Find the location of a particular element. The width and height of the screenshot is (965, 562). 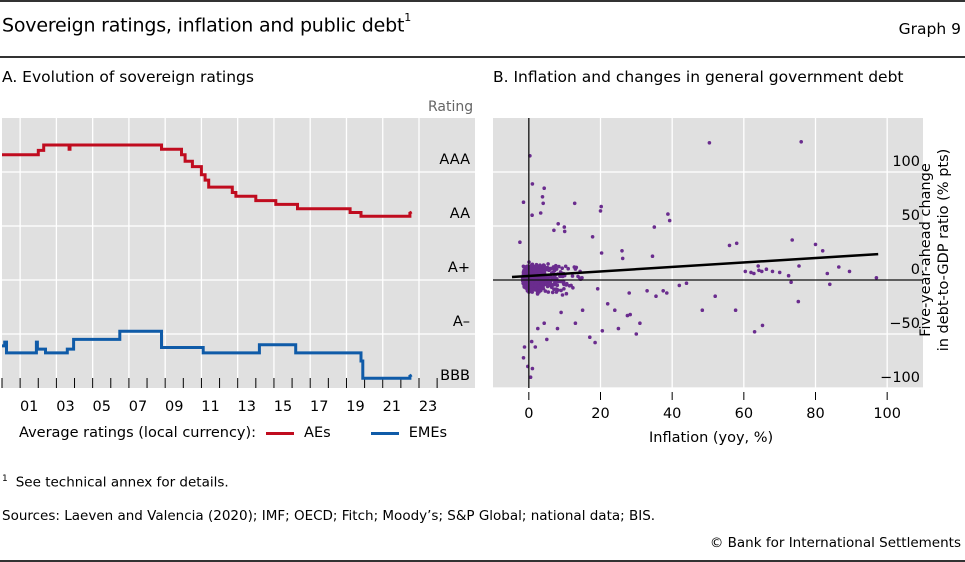

panel-a-y-tick-label: A+ is located at coordinates (459, 268).